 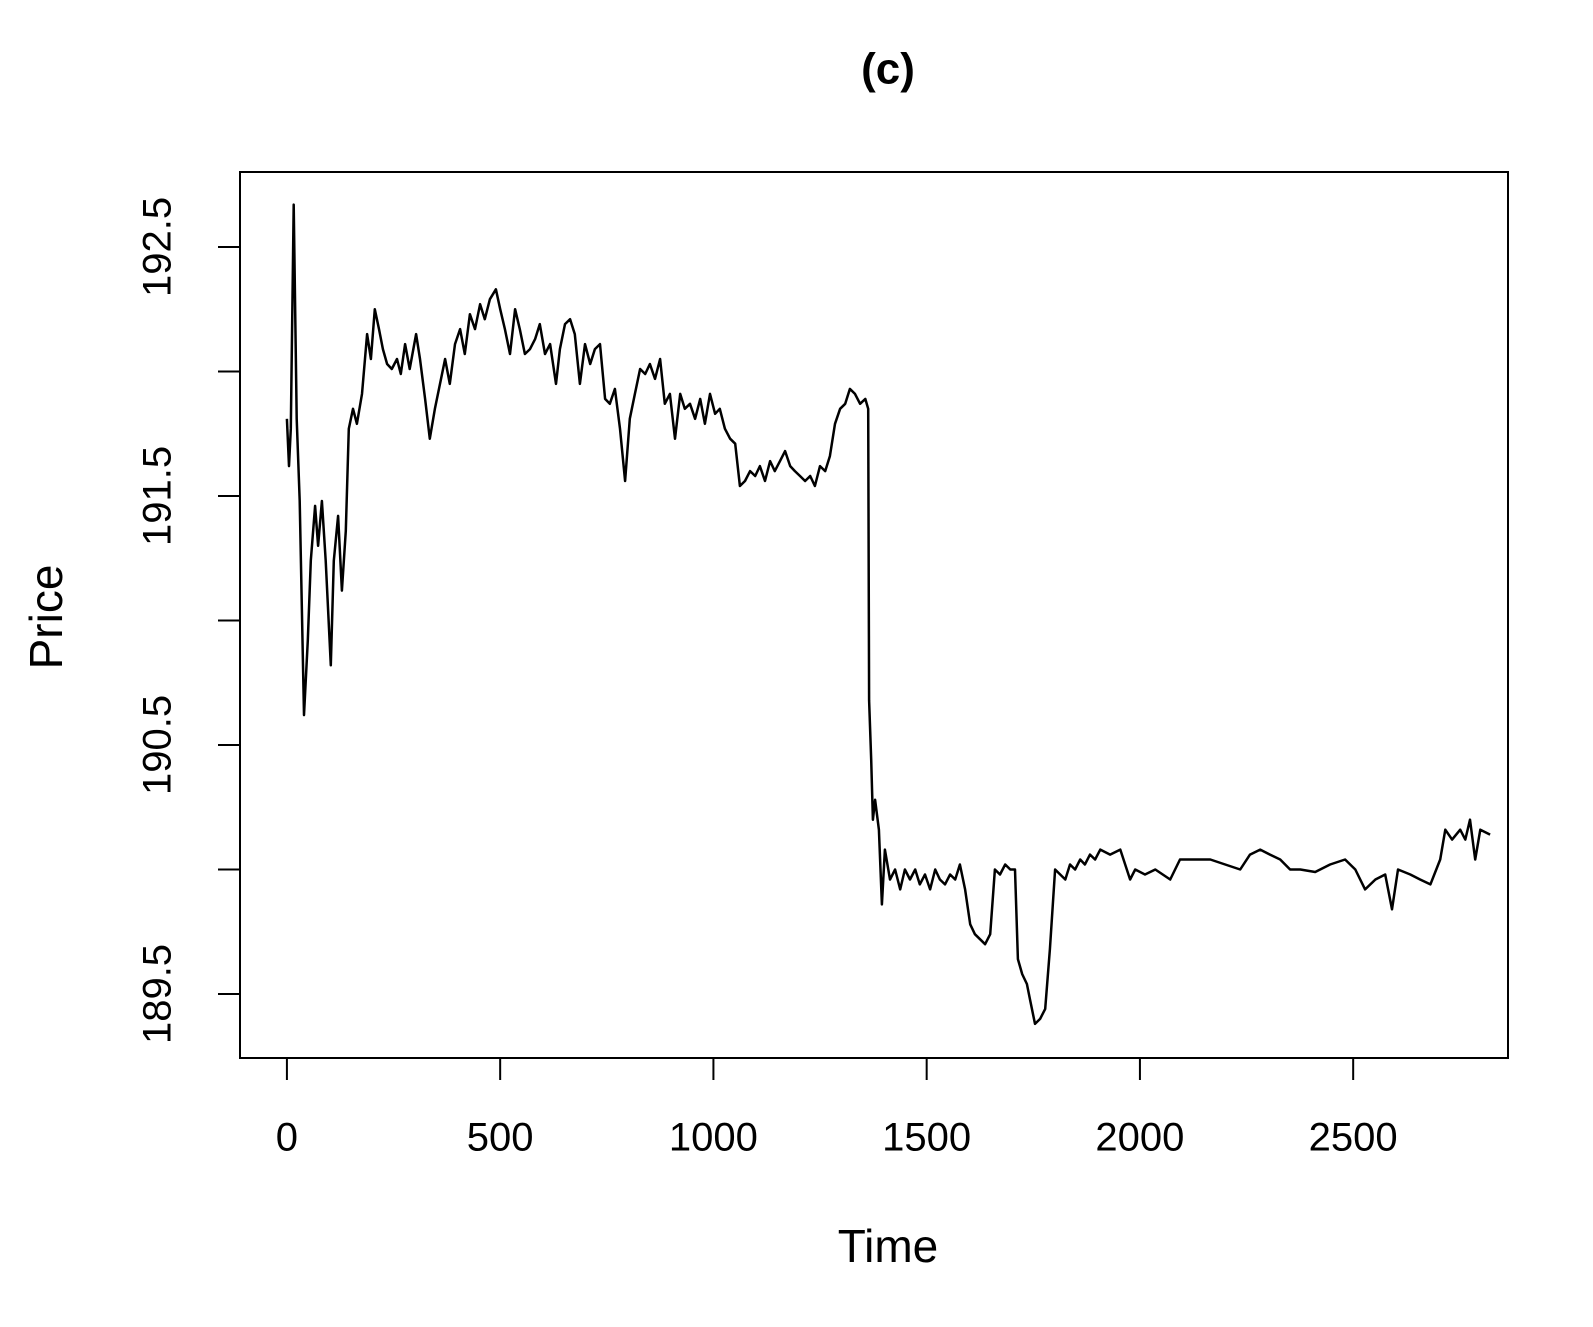 What do you see at coordinates (1353, 1138) in the screenshot?
I see `x-tick-label: 2500` at bounding box center [1353, 1138].